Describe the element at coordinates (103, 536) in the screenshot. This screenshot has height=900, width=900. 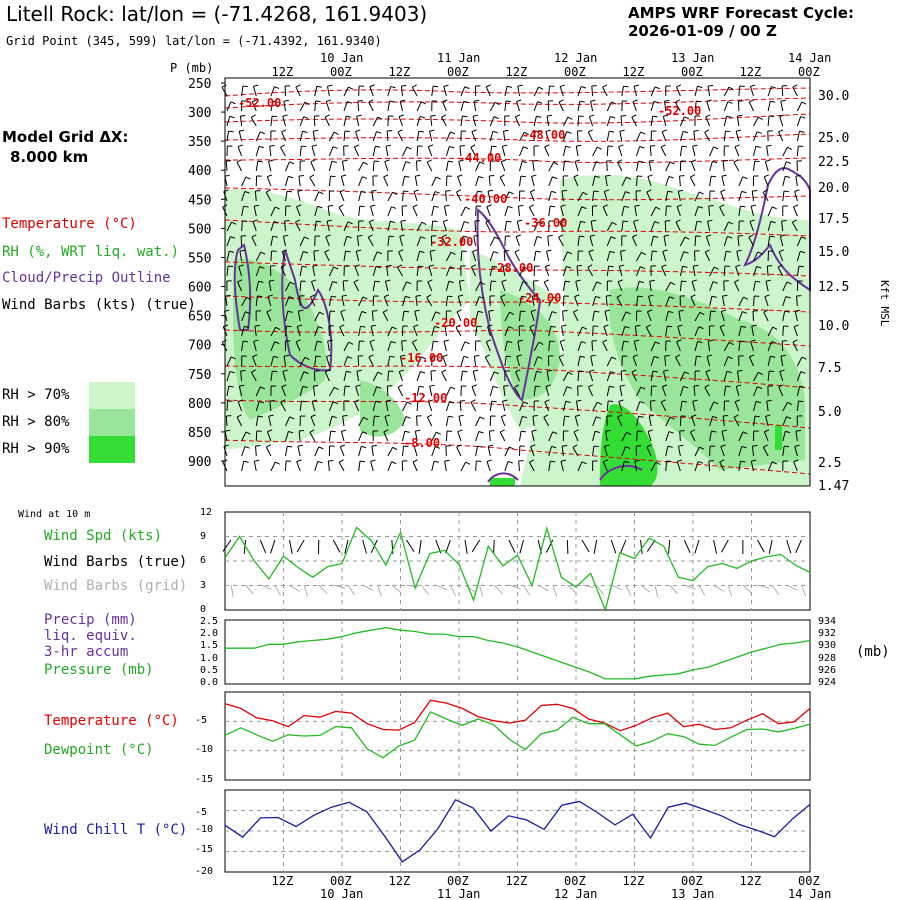
I see `wind-speed-label: Wind Spd (kts)` at that location.